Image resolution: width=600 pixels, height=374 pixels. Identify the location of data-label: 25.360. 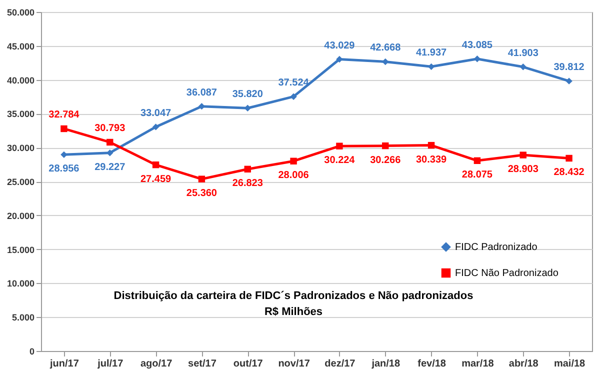
(202, 194).